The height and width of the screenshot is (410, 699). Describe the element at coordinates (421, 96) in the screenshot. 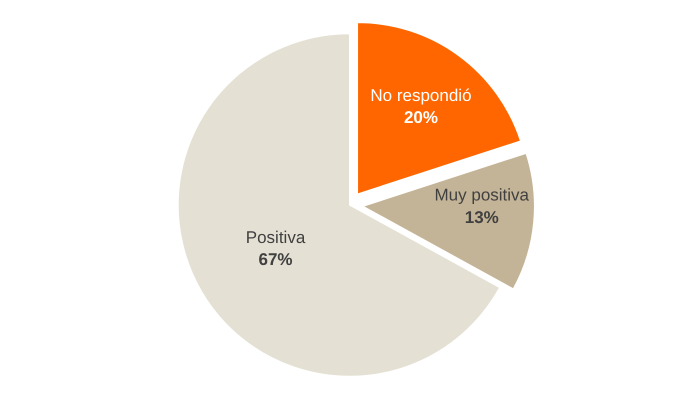

I see `slice-label: No respondió` at that location.